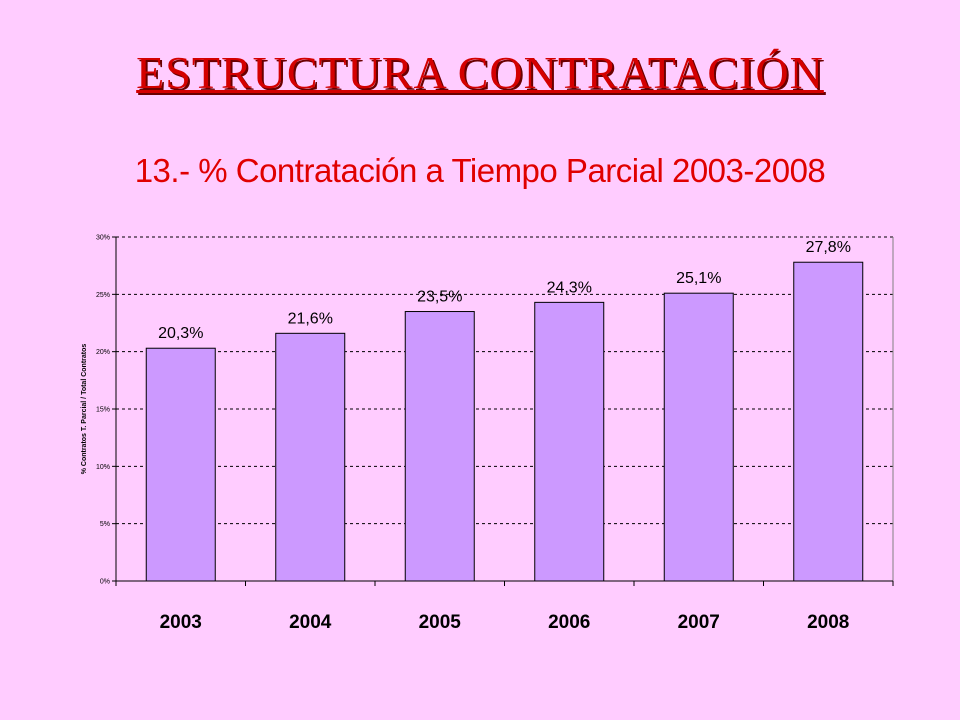 The height and width of the screenshot is (720, 960). What do you see at coordinates (480, 72) in the screenshot?
I see `slide-title: ESTRUCTURA CONTRATACIÓN` at bounding box center [480, 72].